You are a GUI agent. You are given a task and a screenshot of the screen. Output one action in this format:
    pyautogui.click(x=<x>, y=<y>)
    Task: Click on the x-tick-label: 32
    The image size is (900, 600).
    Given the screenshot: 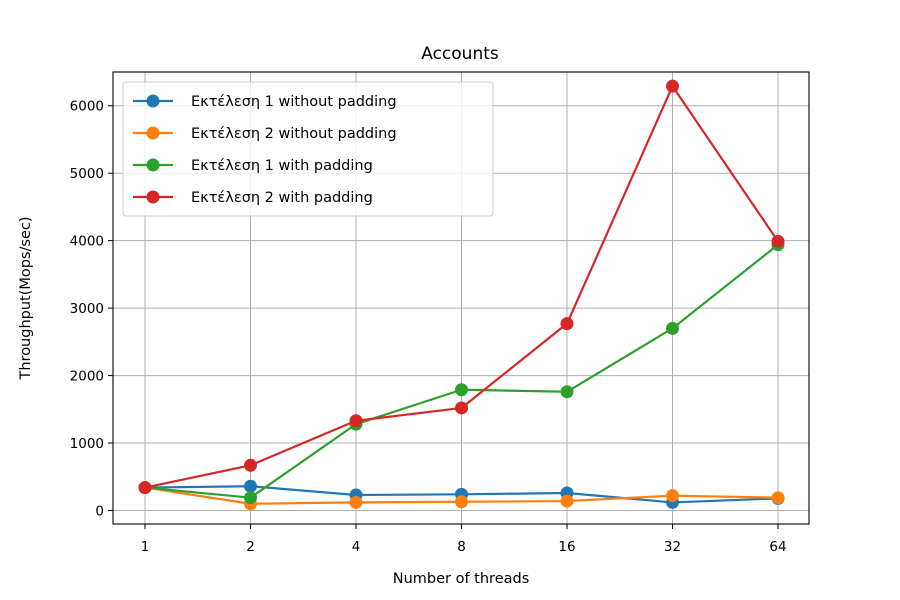 What is the action you would take?
    pyautogui.click(x=672, y=547)
    